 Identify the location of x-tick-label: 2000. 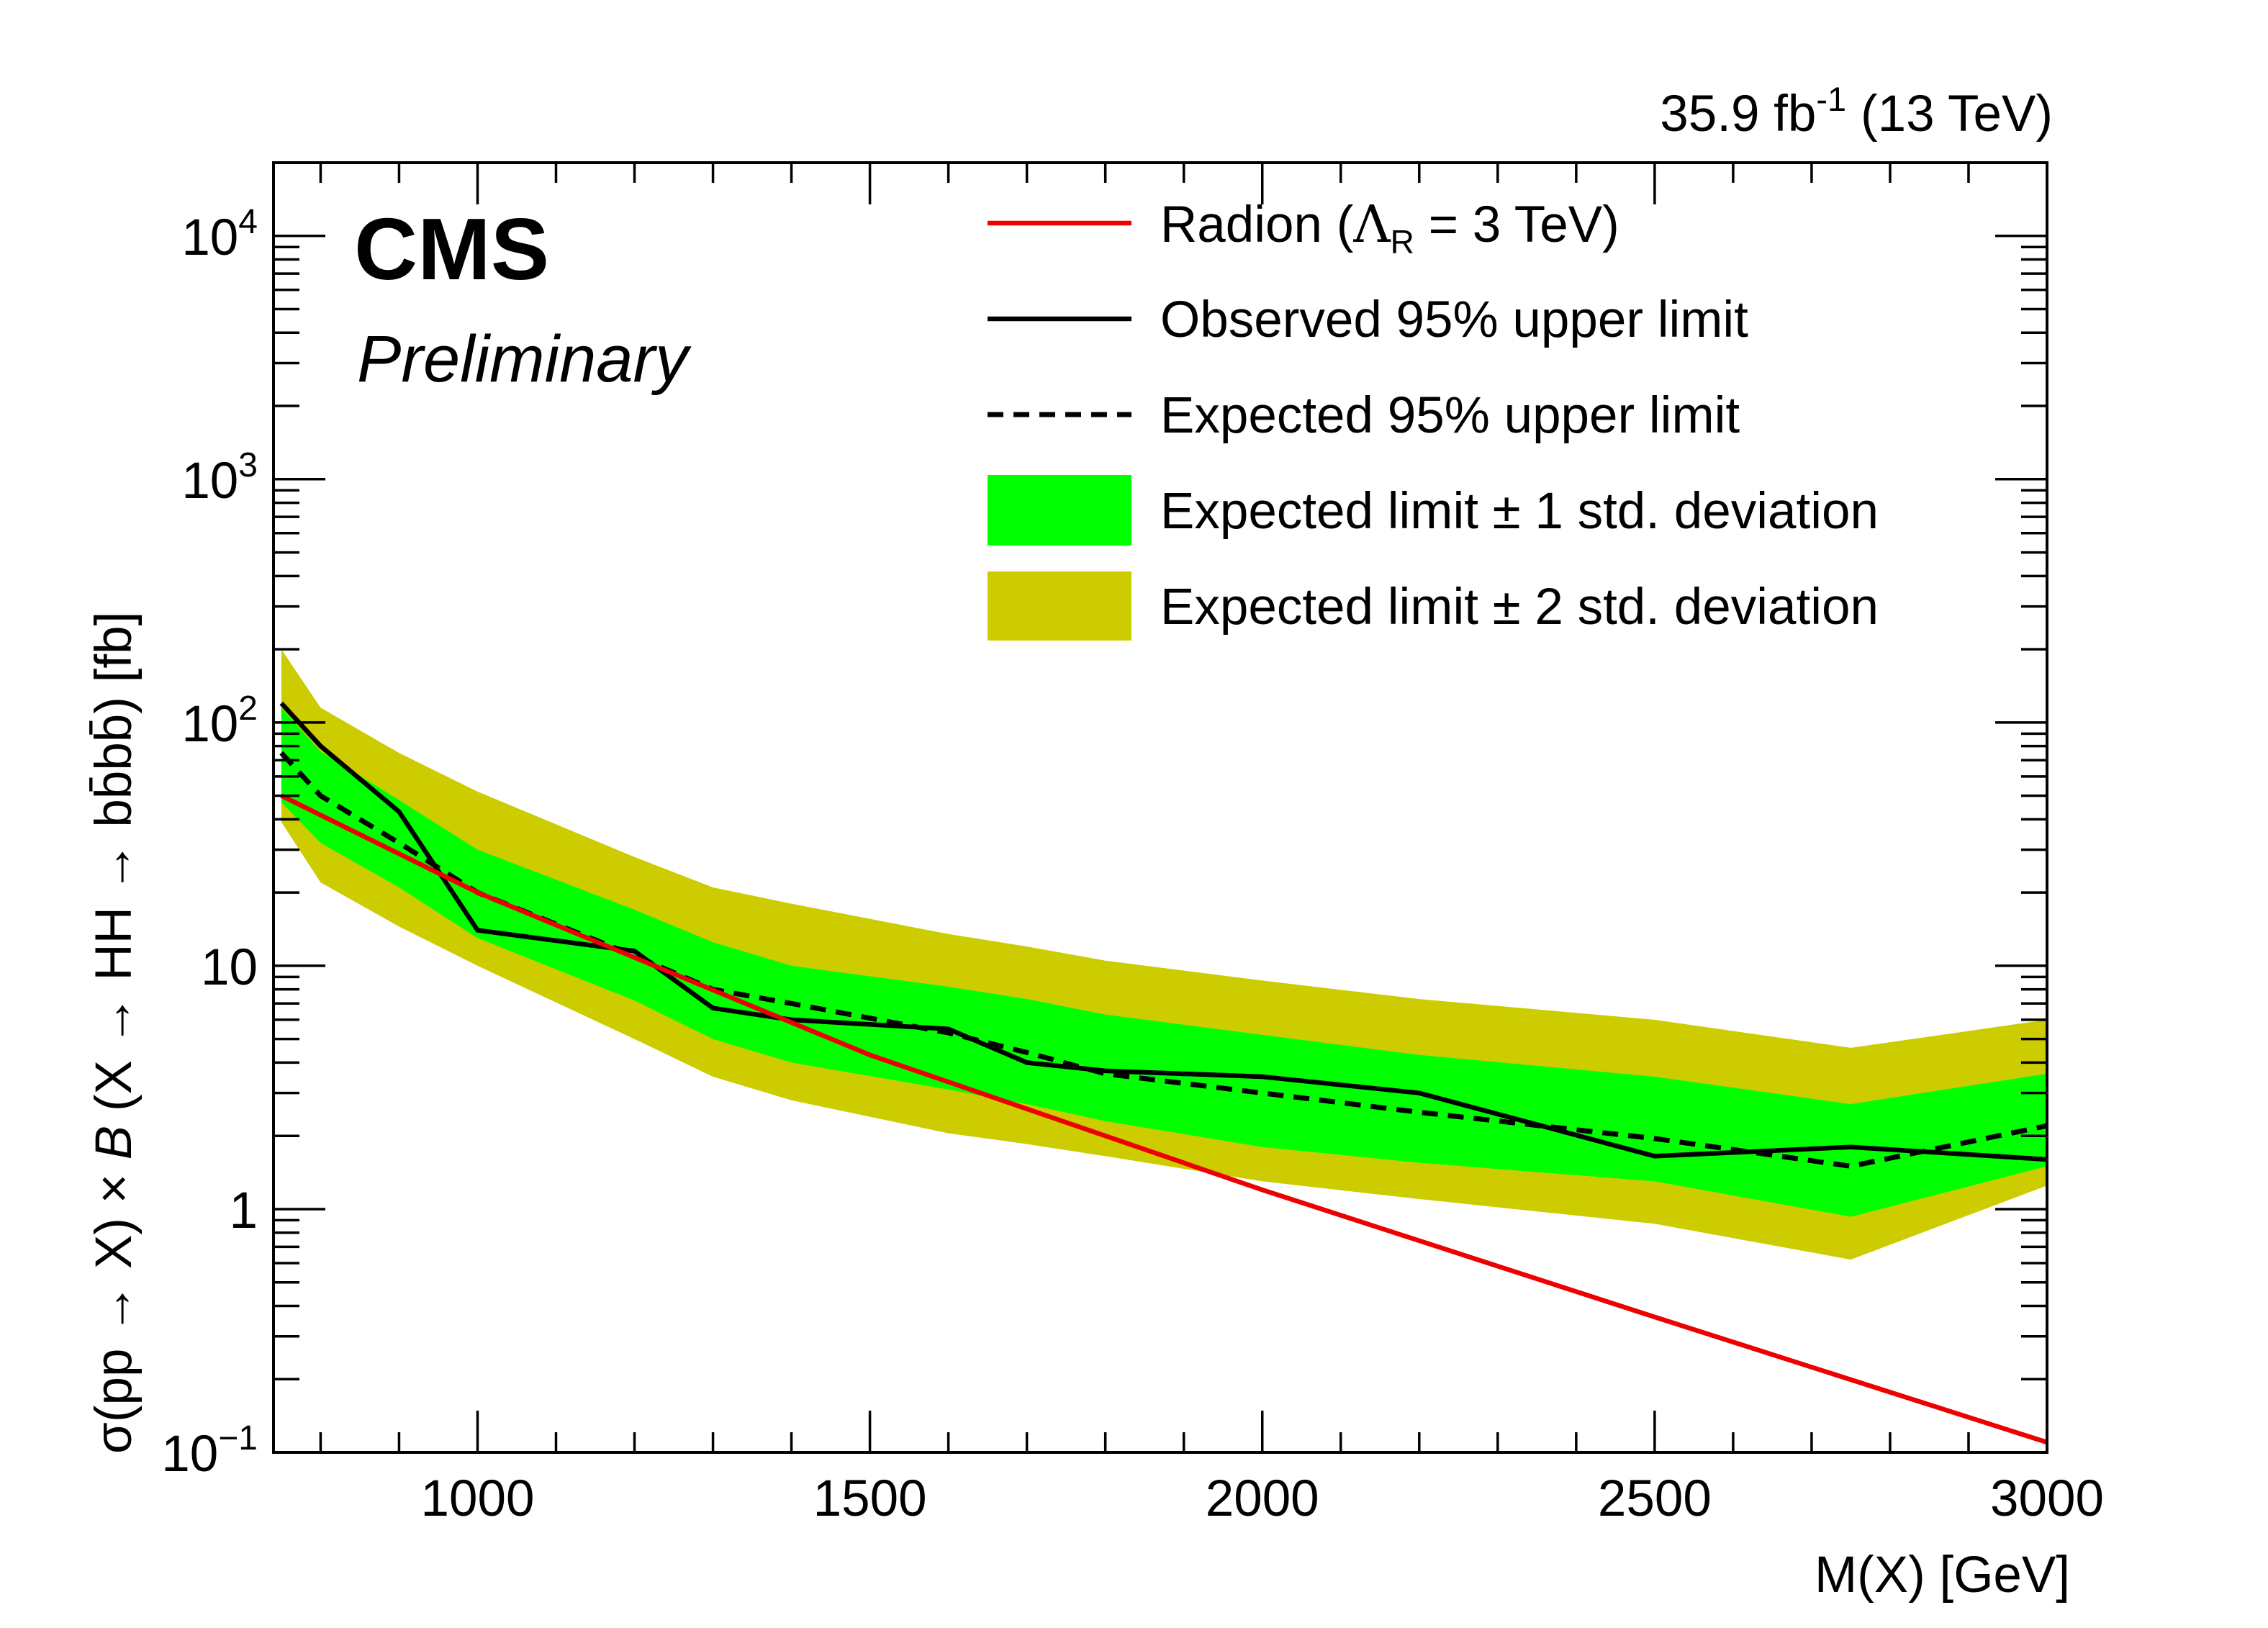
(1262, 1498).